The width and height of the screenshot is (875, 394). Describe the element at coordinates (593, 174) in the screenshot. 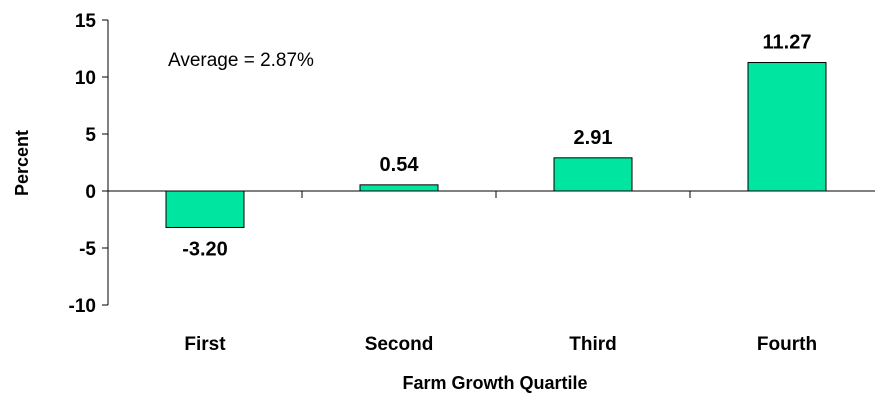

I see `bar-third` at that location.